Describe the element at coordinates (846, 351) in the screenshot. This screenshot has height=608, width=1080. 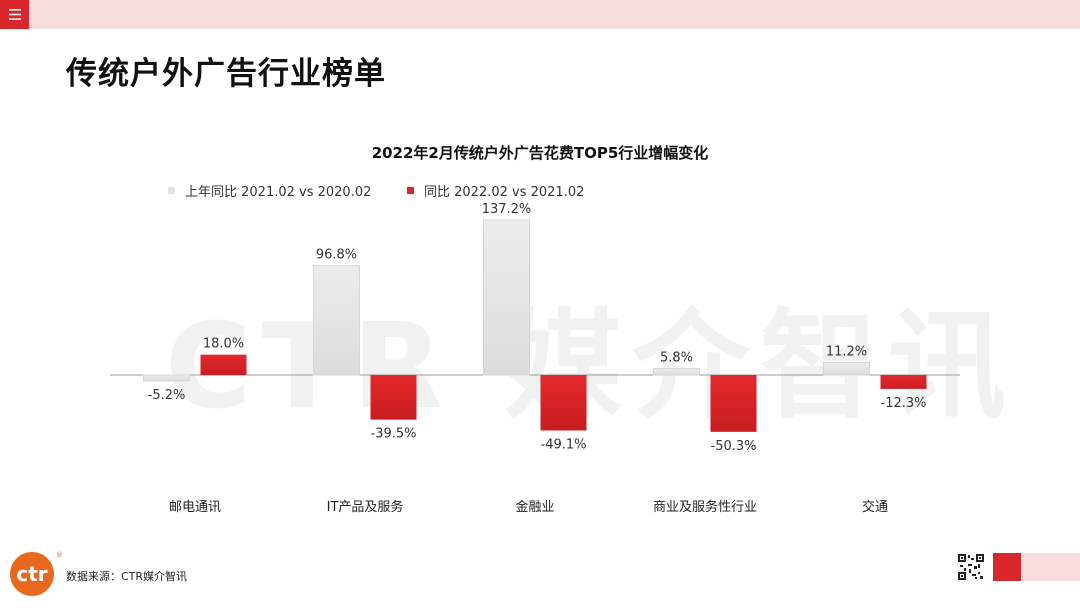
I see `data-label-series1-4: 11.2%` at that location.